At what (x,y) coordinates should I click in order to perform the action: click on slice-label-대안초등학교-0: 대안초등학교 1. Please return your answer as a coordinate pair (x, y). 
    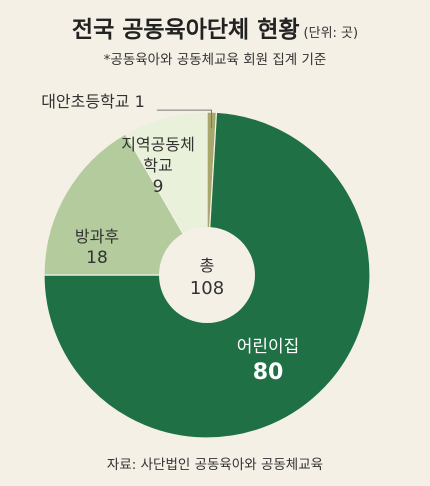
    Looking at the image, I should click on (93, 101).